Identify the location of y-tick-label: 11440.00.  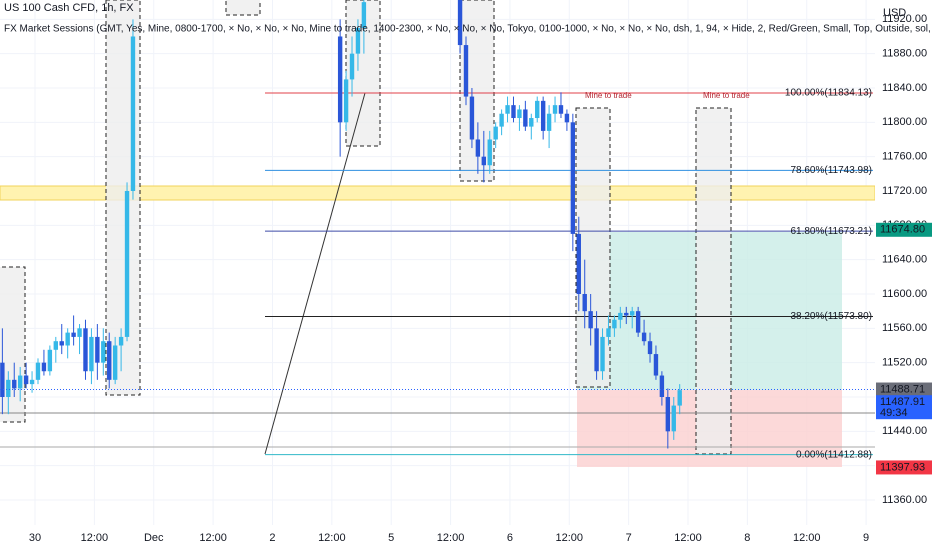
(904, 431).